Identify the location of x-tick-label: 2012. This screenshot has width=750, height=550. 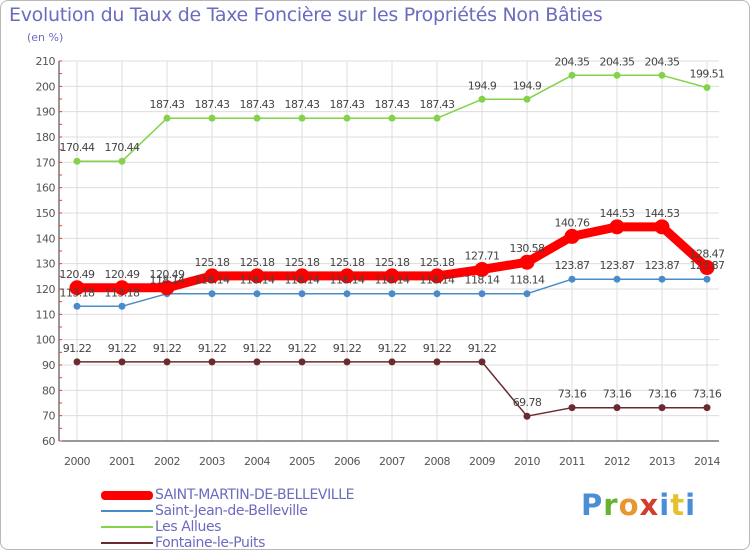
(617, 461).